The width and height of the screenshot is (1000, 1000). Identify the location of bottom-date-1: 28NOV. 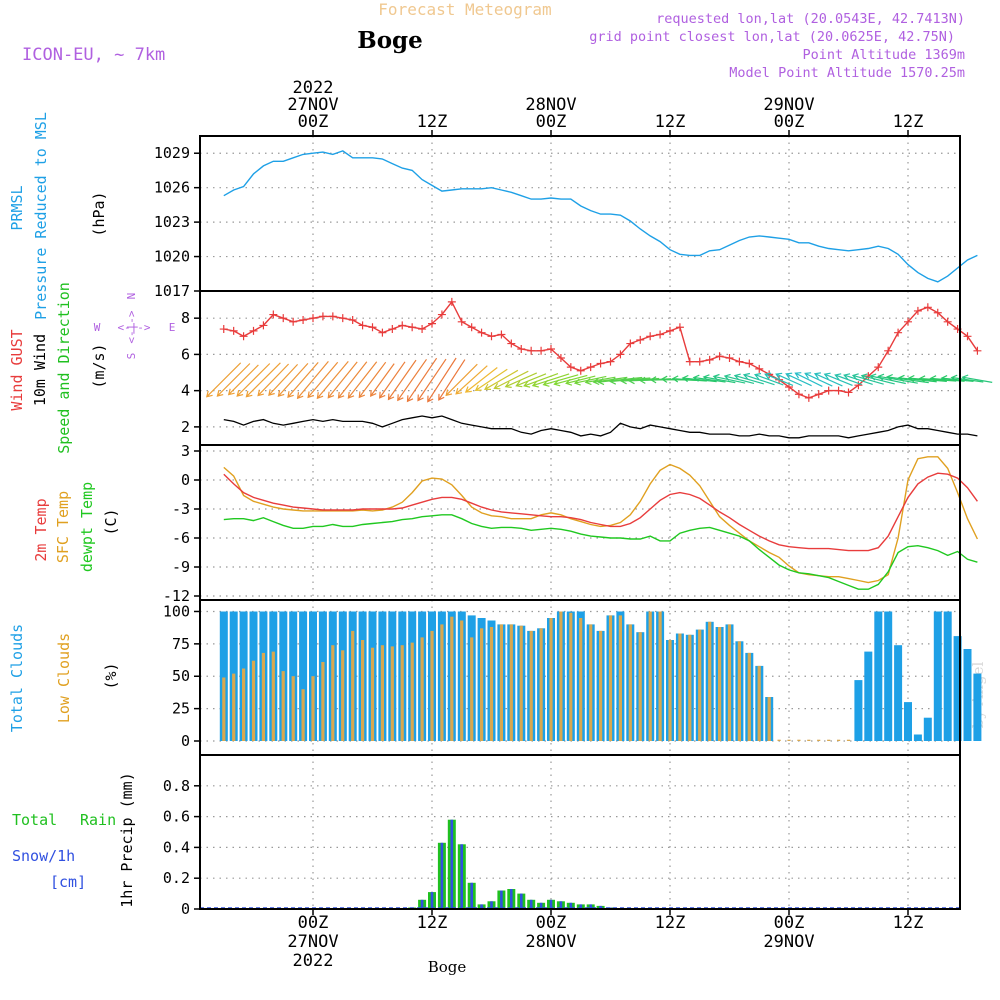
(550, 942).